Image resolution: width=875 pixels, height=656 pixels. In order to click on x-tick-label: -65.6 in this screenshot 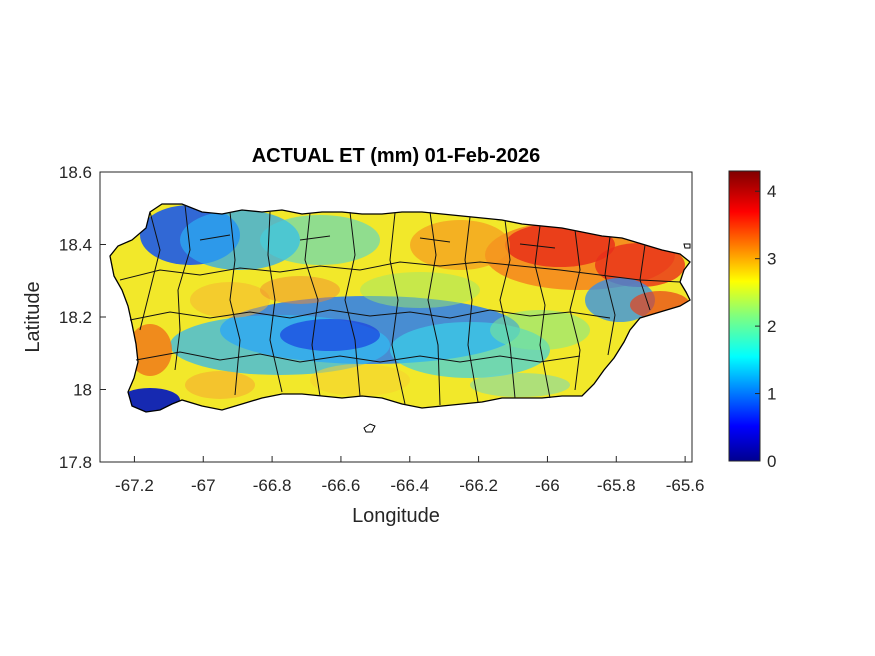, I will do `click(685, 485)`.